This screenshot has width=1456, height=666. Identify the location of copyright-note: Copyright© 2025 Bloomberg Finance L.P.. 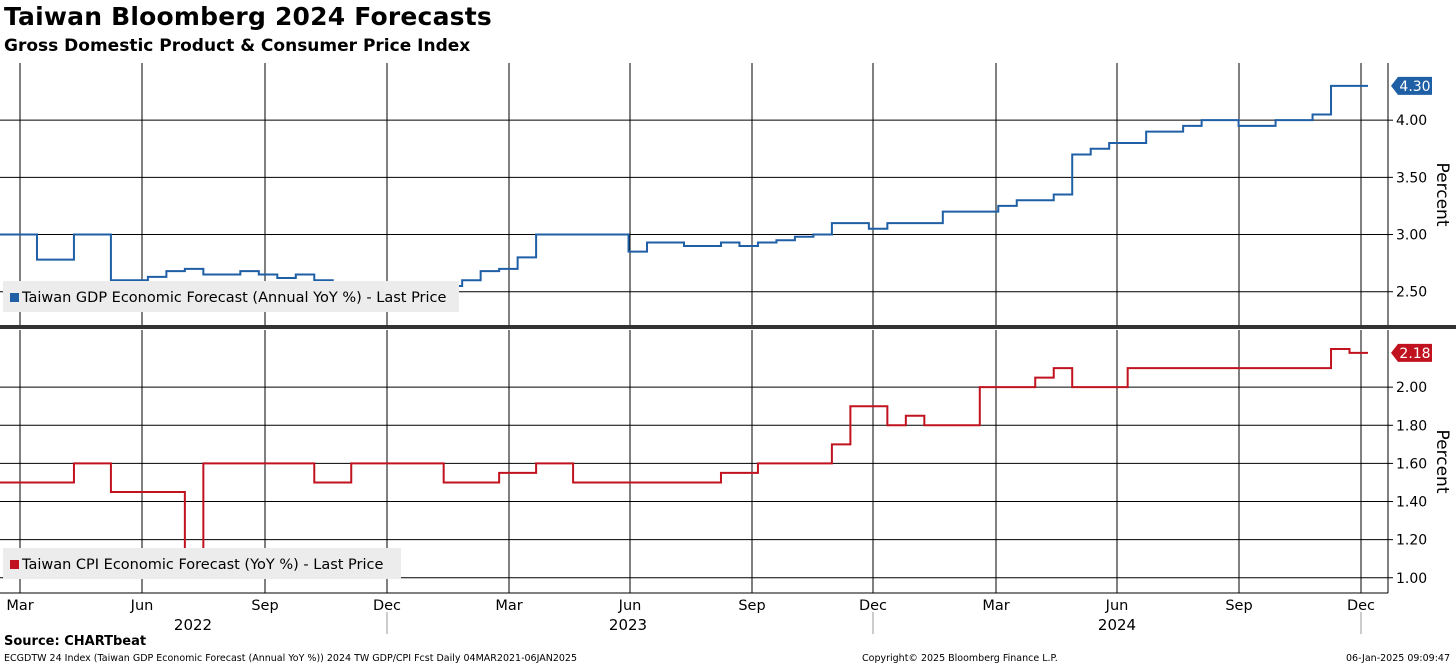
(960, 658).